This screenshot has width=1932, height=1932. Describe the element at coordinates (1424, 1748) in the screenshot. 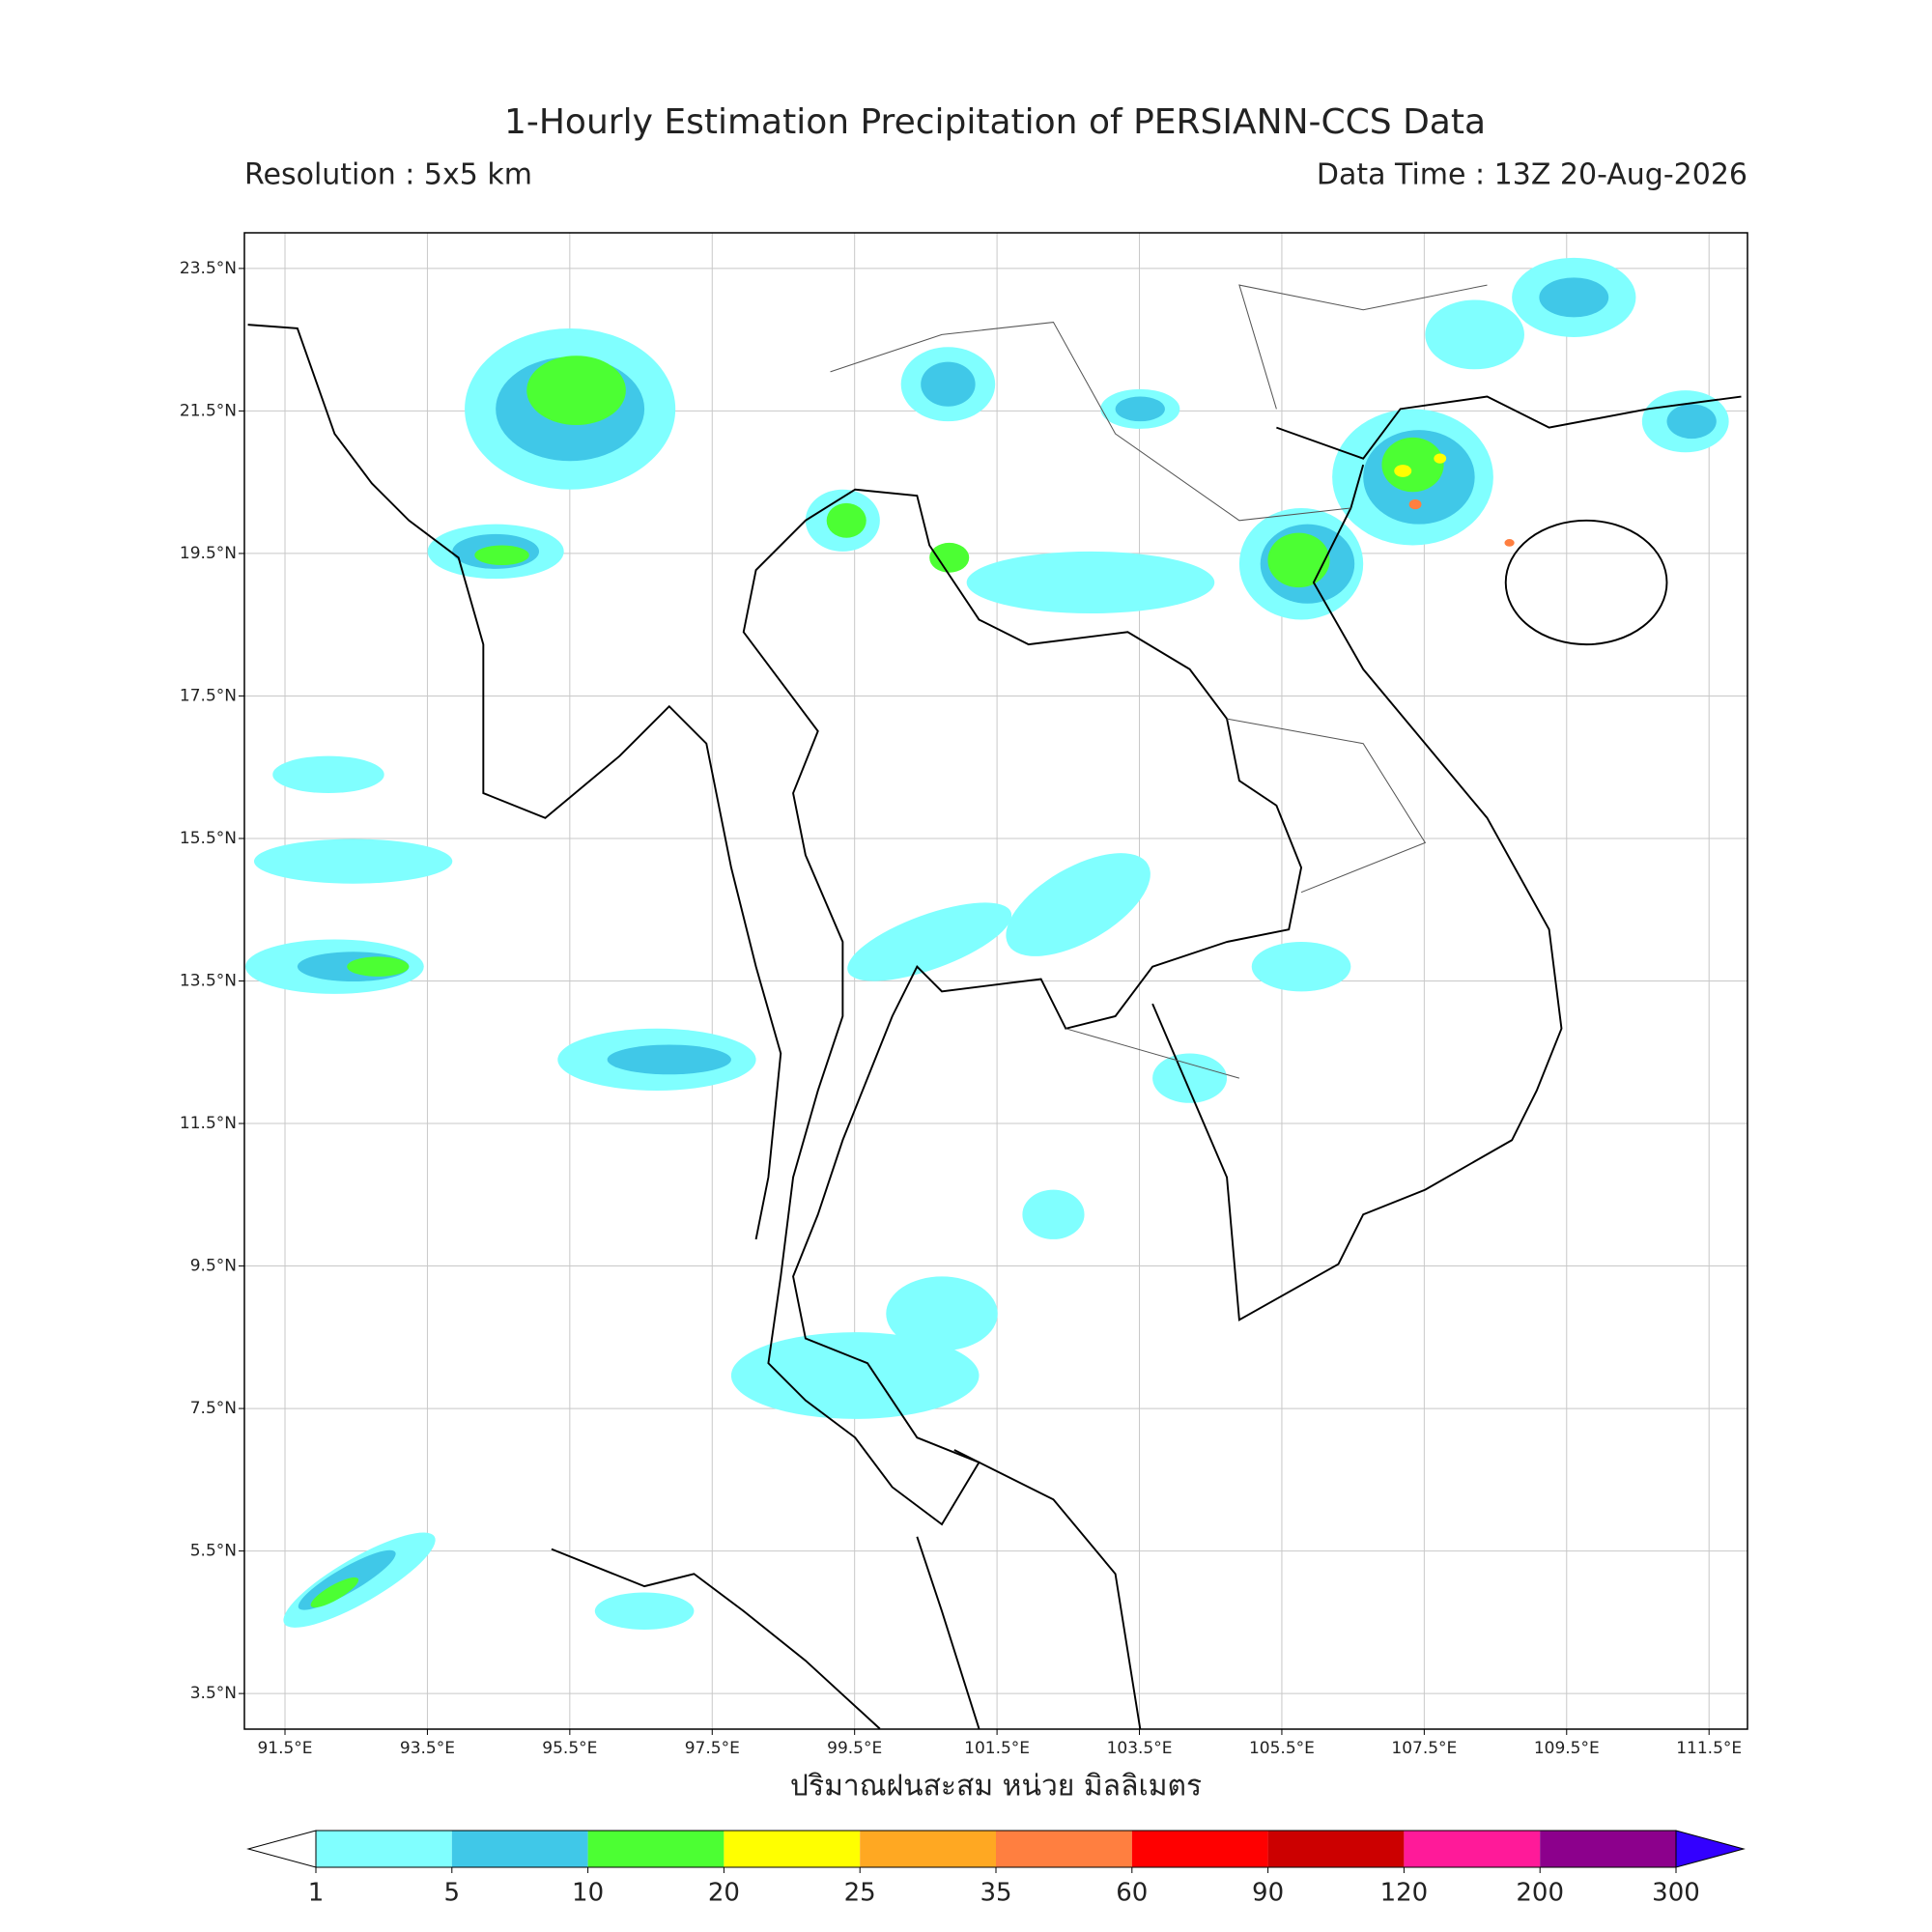

I see `x-tick-label: 107.5°E` at that location.